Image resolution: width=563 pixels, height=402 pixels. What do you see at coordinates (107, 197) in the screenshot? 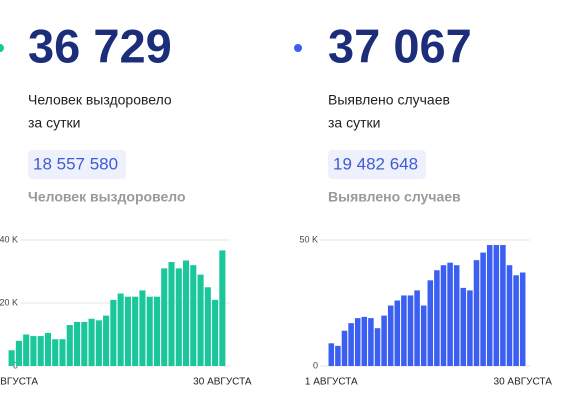
I see `total-label: Человек выздоровело` at bounding box center [107, 197].